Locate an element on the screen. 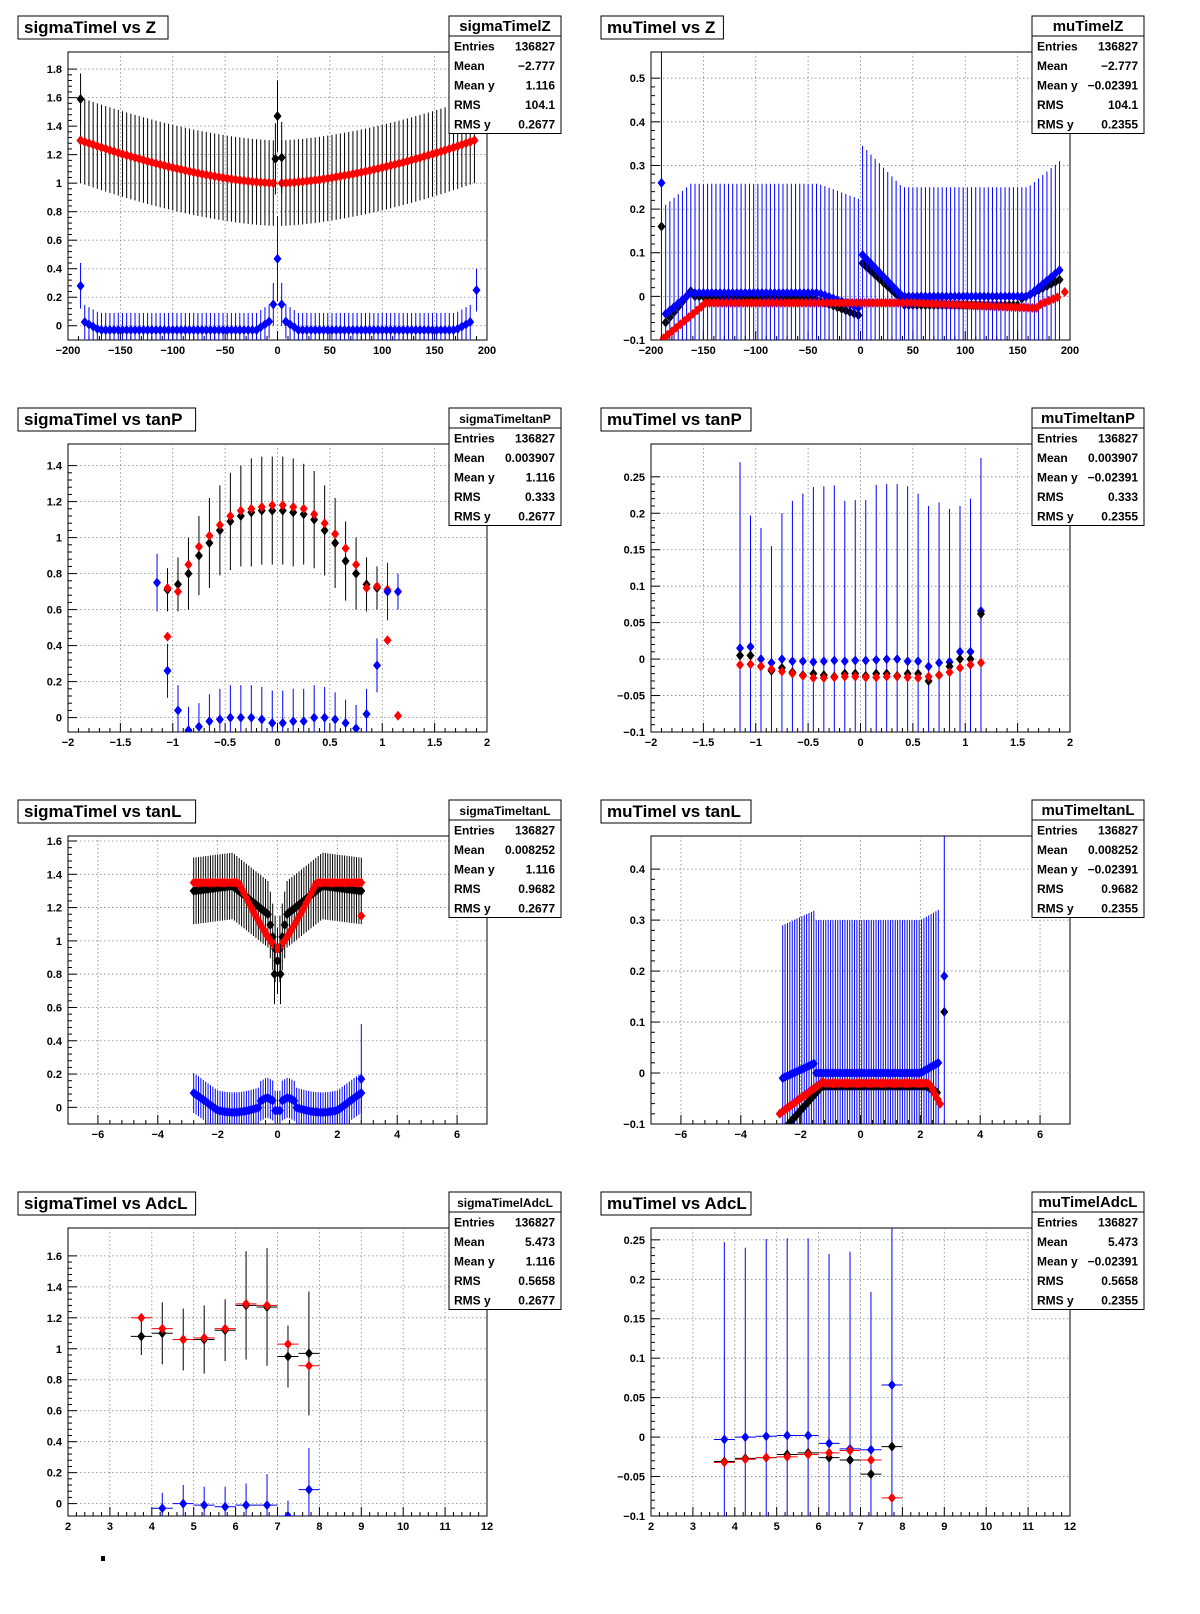  x-tick-label: 1.5 is located at coordinates (1017, 743).